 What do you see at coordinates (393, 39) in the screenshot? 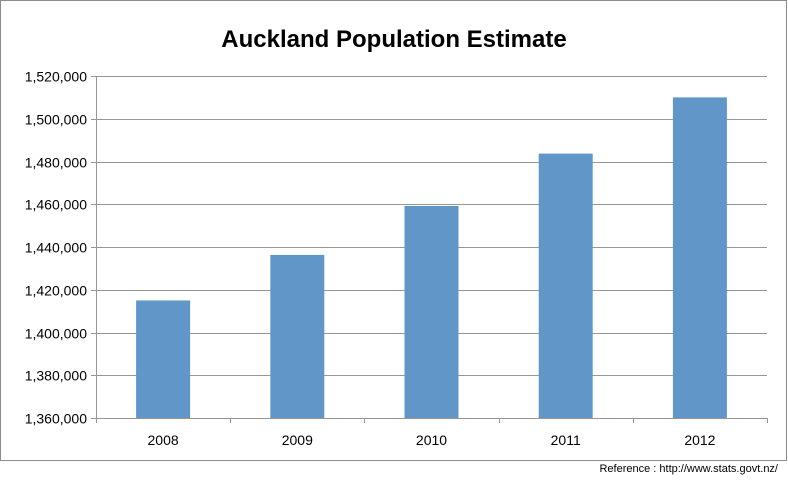
I see `chart-title: Auckland Population Estimate` at bounding box center [393, 39].